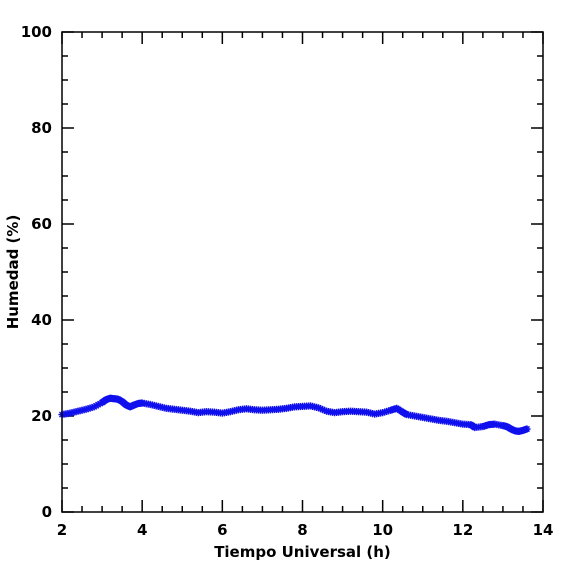 The width and height of the screenshot is (574, 574). What do you see at coordinates (462, 530) in the screenshot?
I see `x-tick-label: 12` at bounding box center [462, 530].